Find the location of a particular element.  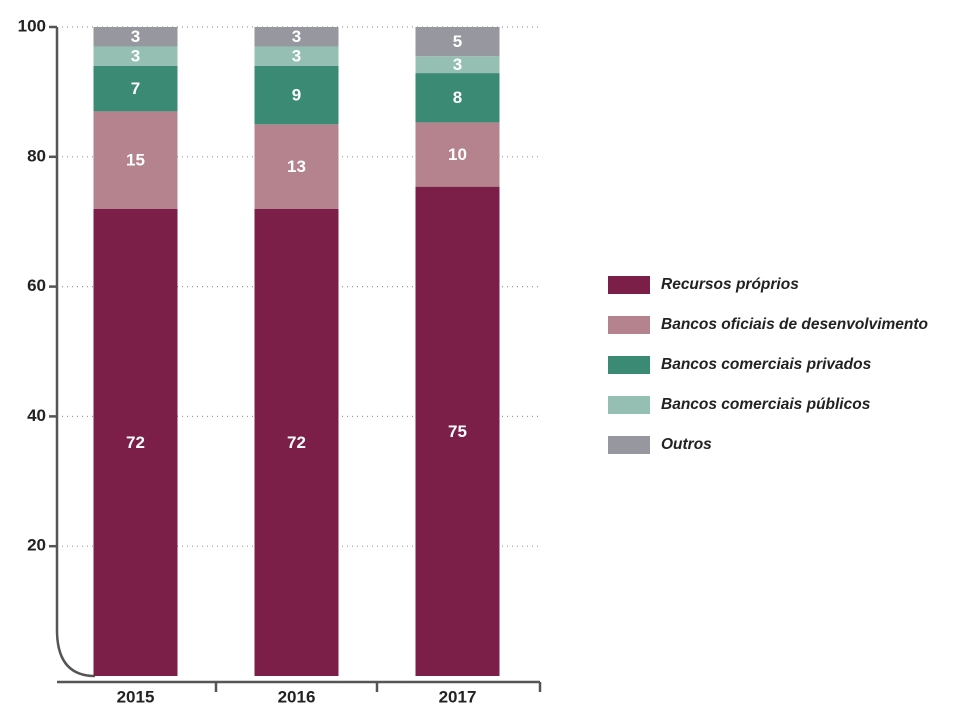

y-axis is located at coordinates (75, 352).